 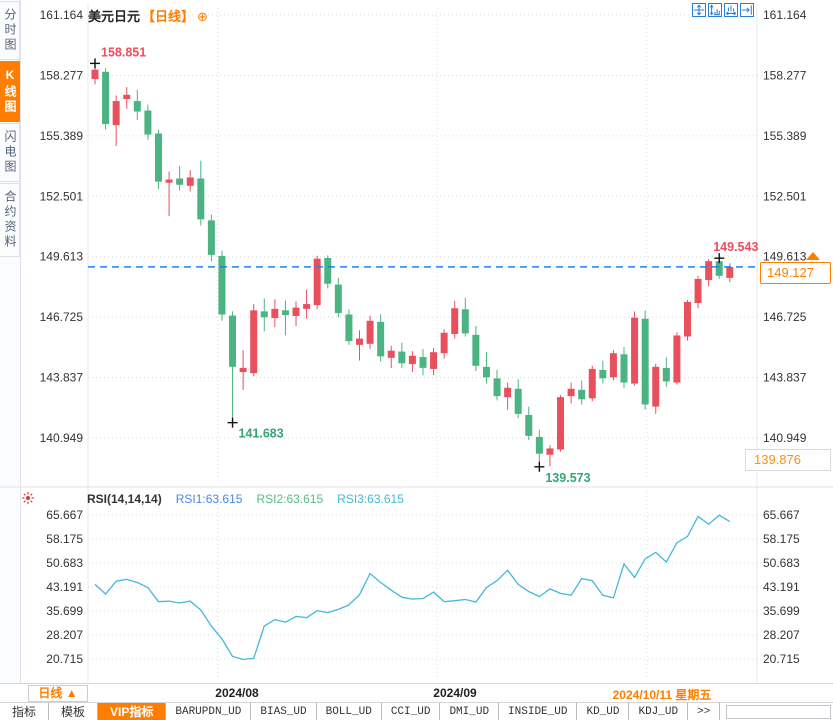 What do you see at coordinates (779, 712) in the screenshot?
I see `indicator-input-box` at bounding box center [779, 712].